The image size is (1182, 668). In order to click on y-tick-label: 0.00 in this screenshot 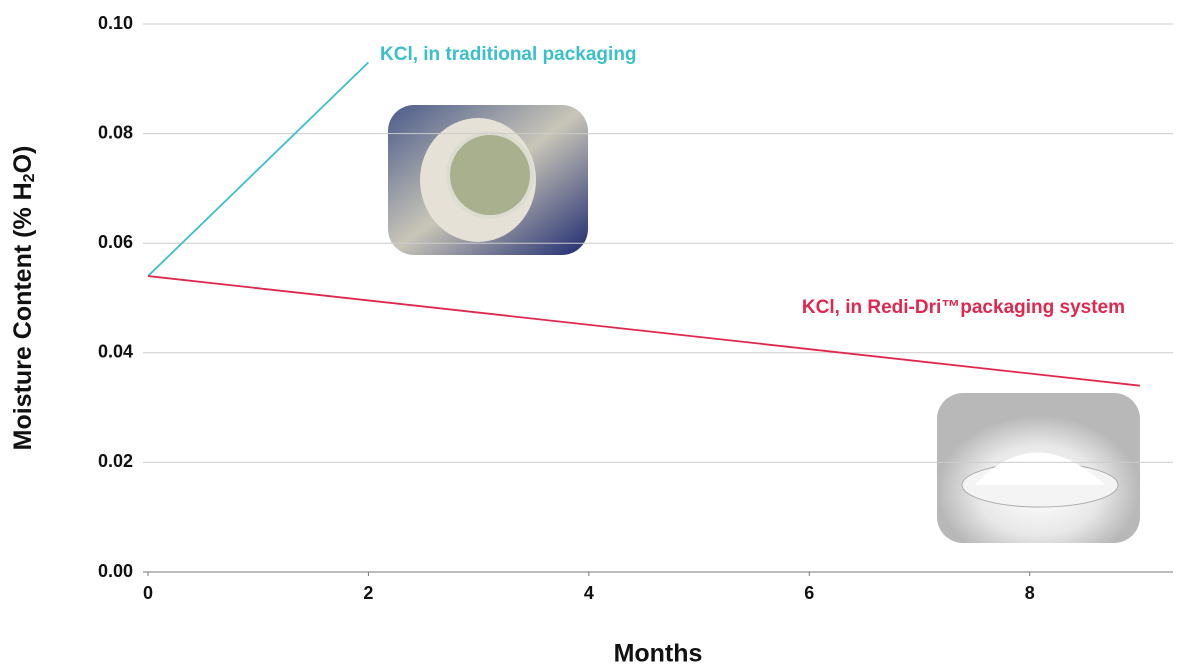, I will do `click(115, 571)`.